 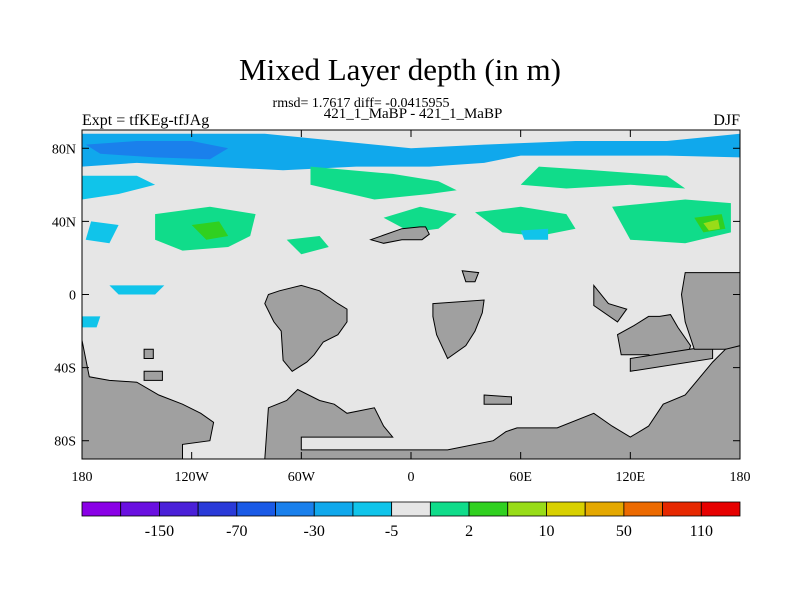 What do you see at coordinates (64, 222) in the screenshot?
I see `y-tick-label: 40N` at bounding box center [64, 222].